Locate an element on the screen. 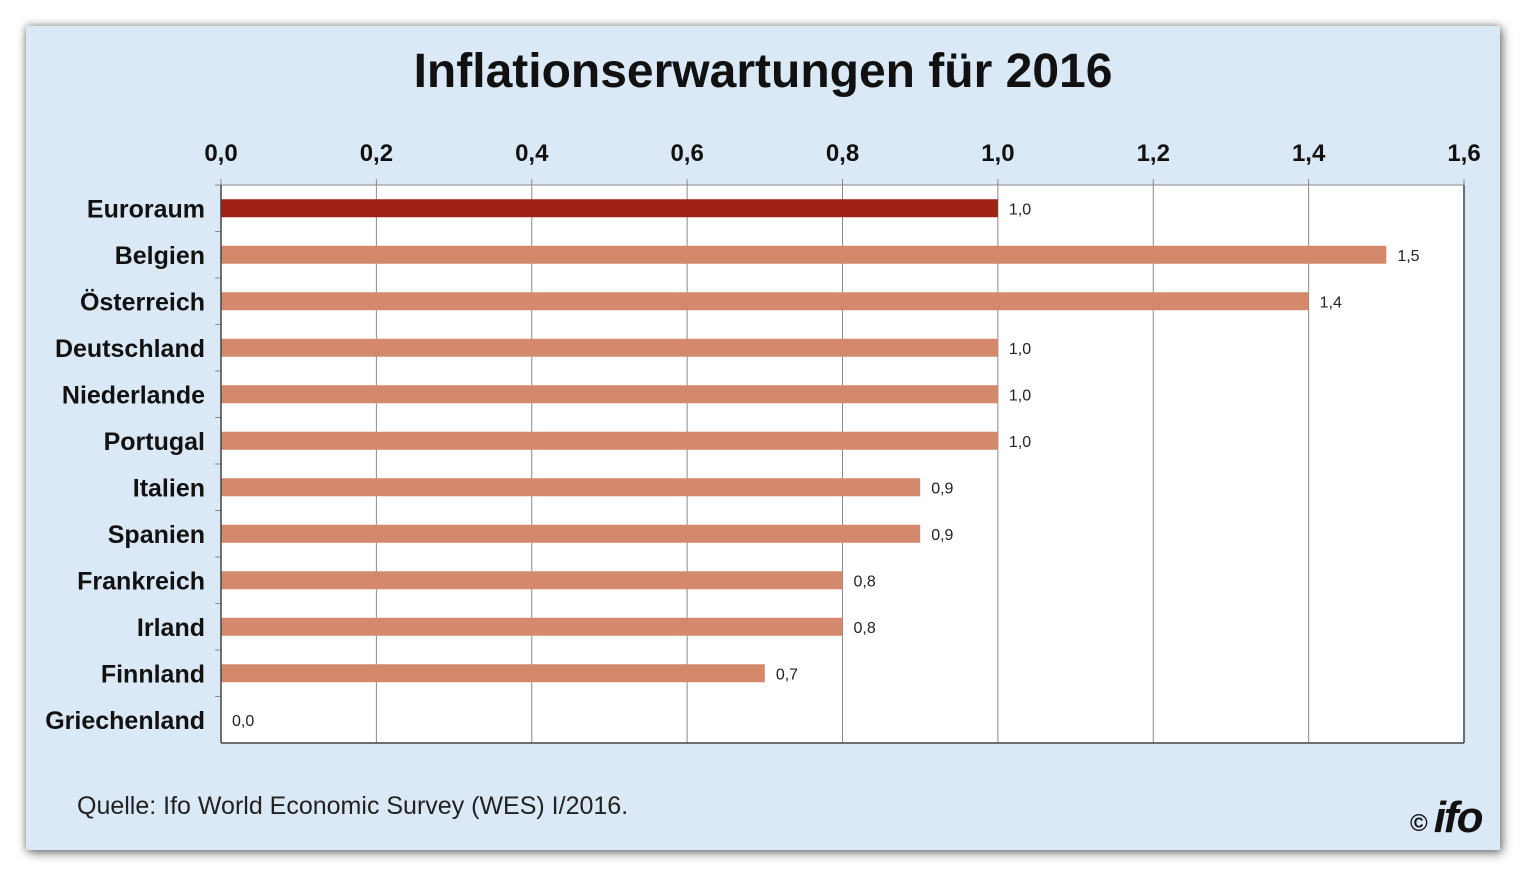  x-tick-label: 0,2 is located at coordinates (376, 153).